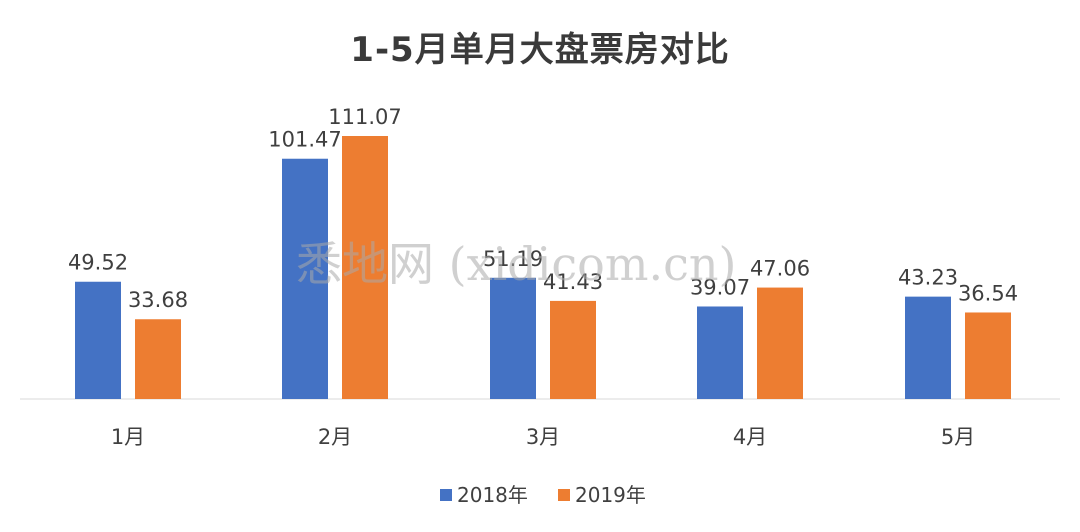  Describe the element at coordinates (543, 437) in the screenshot. I see `x-tick-label-3: 3月` at that location.